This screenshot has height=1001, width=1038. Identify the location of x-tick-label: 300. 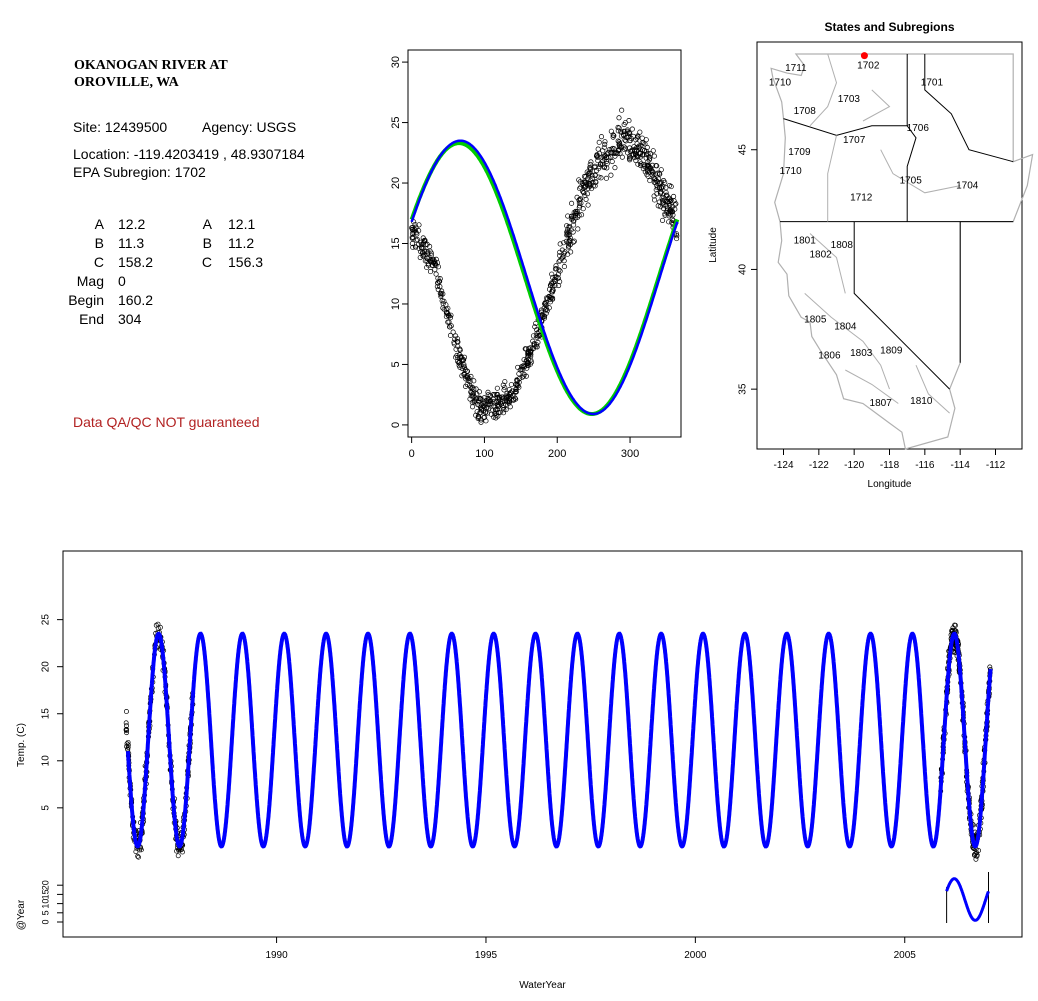
(630, 454).